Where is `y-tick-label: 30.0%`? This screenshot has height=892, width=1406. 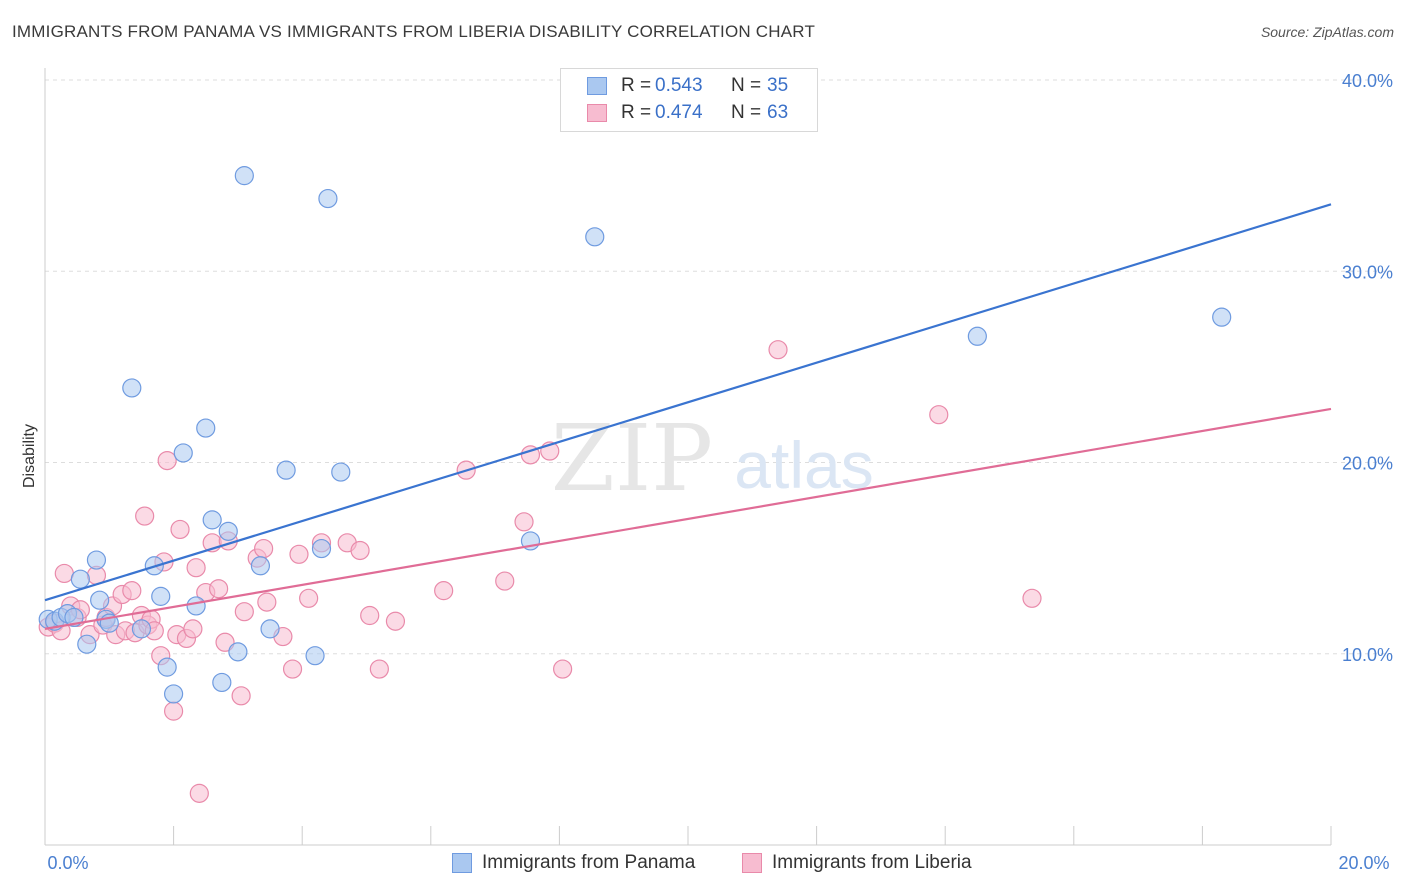
y-tick-label: 30.0% is located at coordinates (1367, 272).